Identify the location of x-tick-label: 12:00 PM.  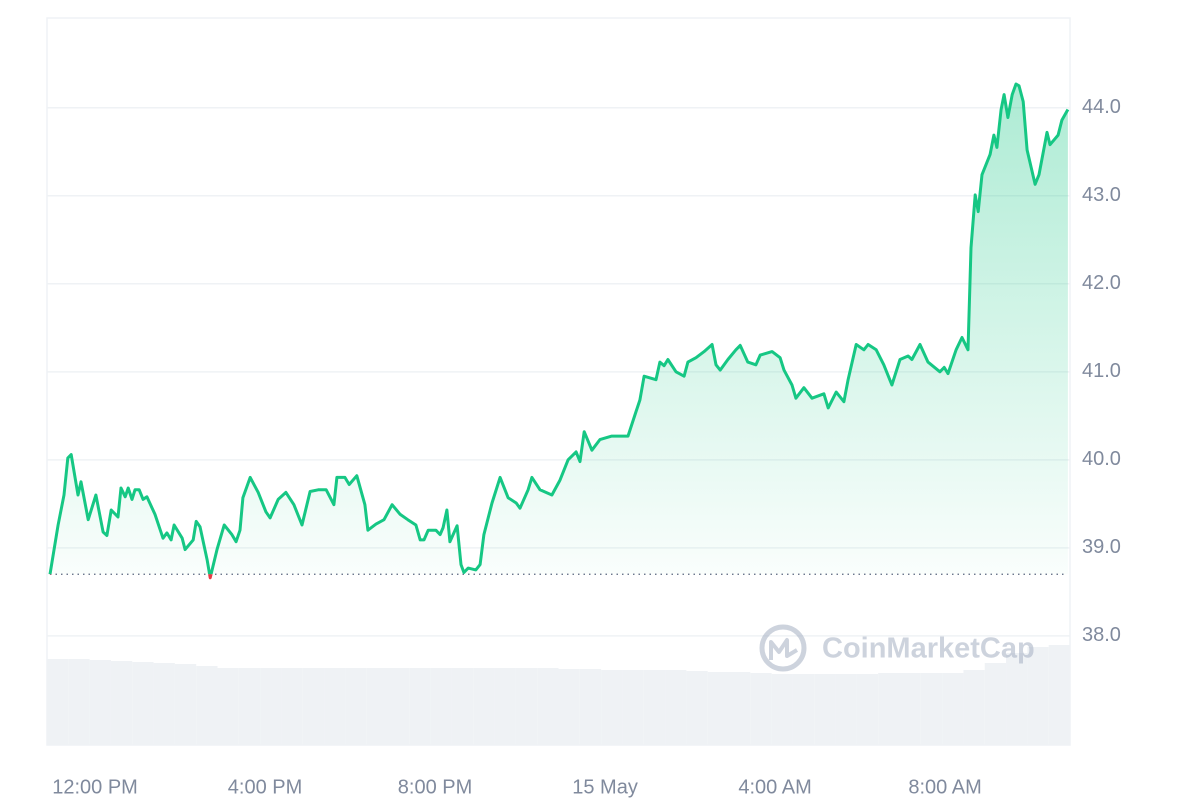
(95, 787).